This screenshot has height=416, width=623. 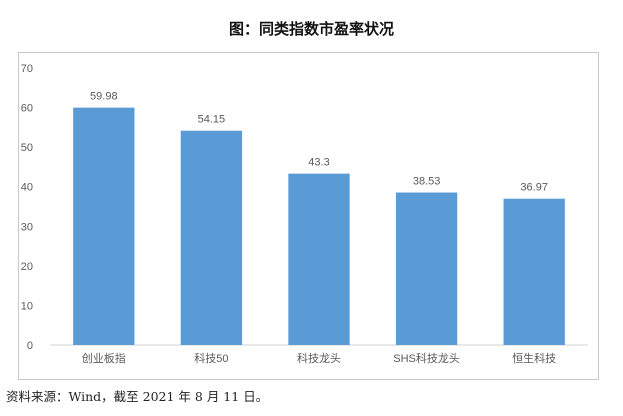 I want to click on category-label: 创业板指, so click(x=104, y=358).